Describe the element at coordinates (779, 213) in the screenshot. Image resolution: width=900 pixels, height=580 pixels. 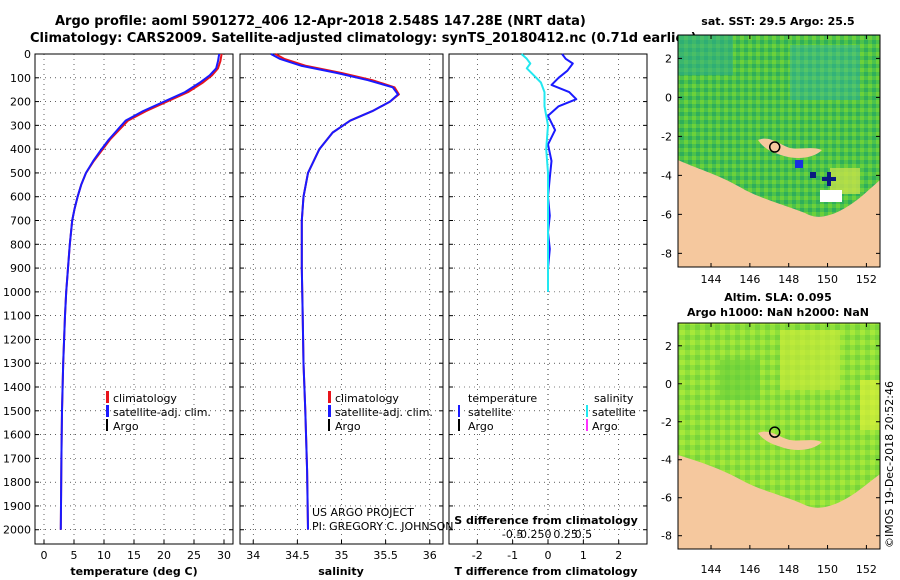
I see `land-new-guinea` at that location.